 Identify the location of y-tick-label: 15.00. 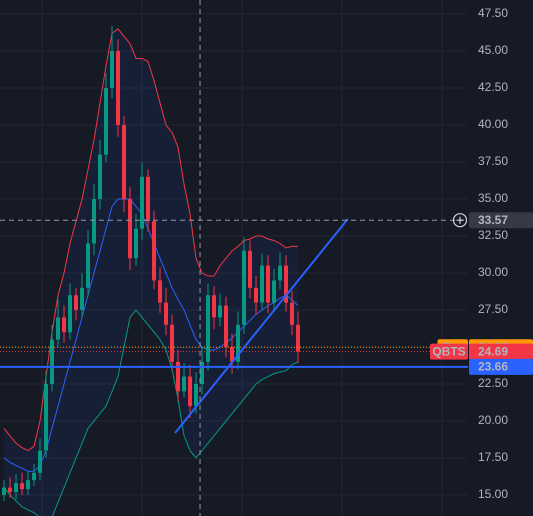
(493, 494).